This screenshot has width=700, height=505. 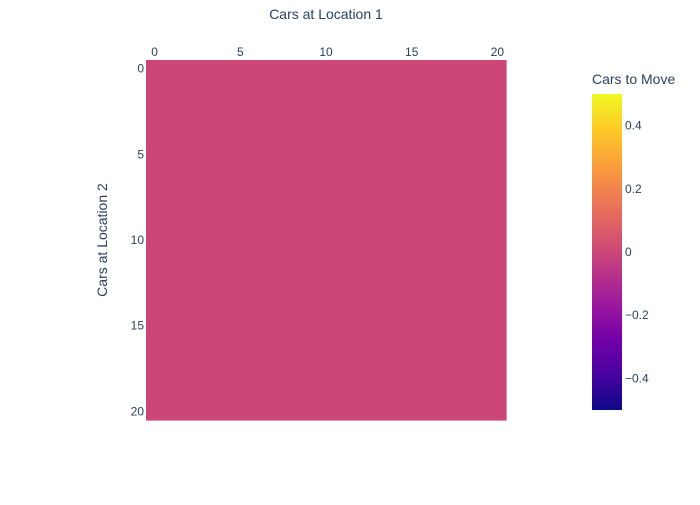 I want to click on colorbar-title: Cars to Move, so click(x=633, y=79).